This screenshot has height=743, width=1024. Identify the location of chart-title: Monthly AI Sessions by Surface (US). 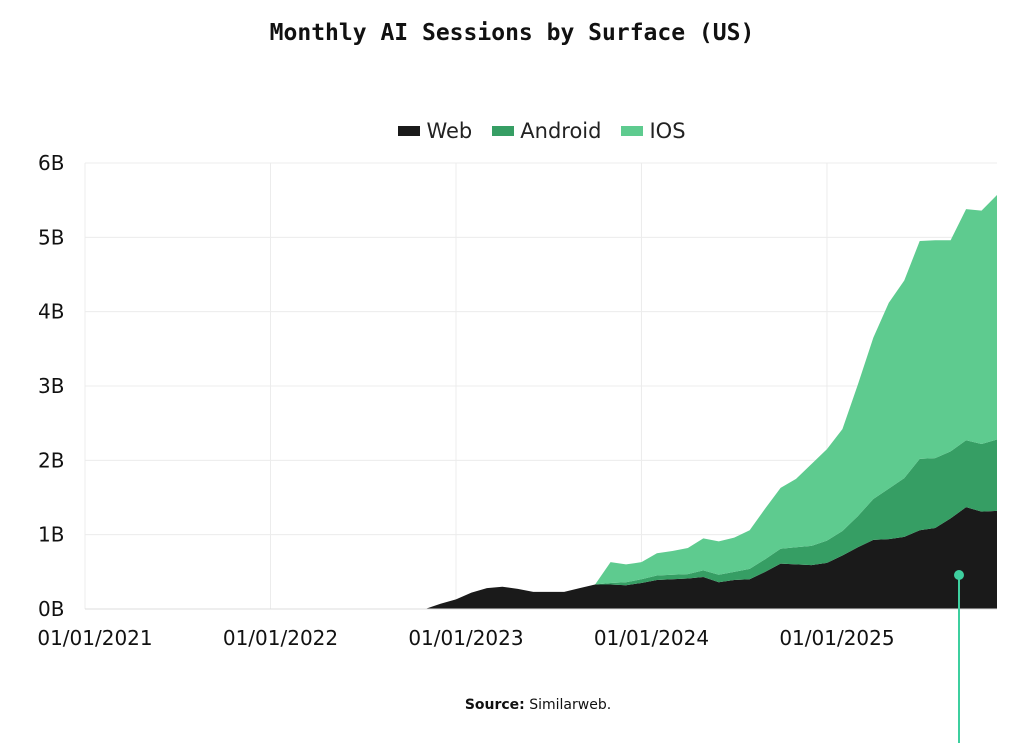
(512, 33).